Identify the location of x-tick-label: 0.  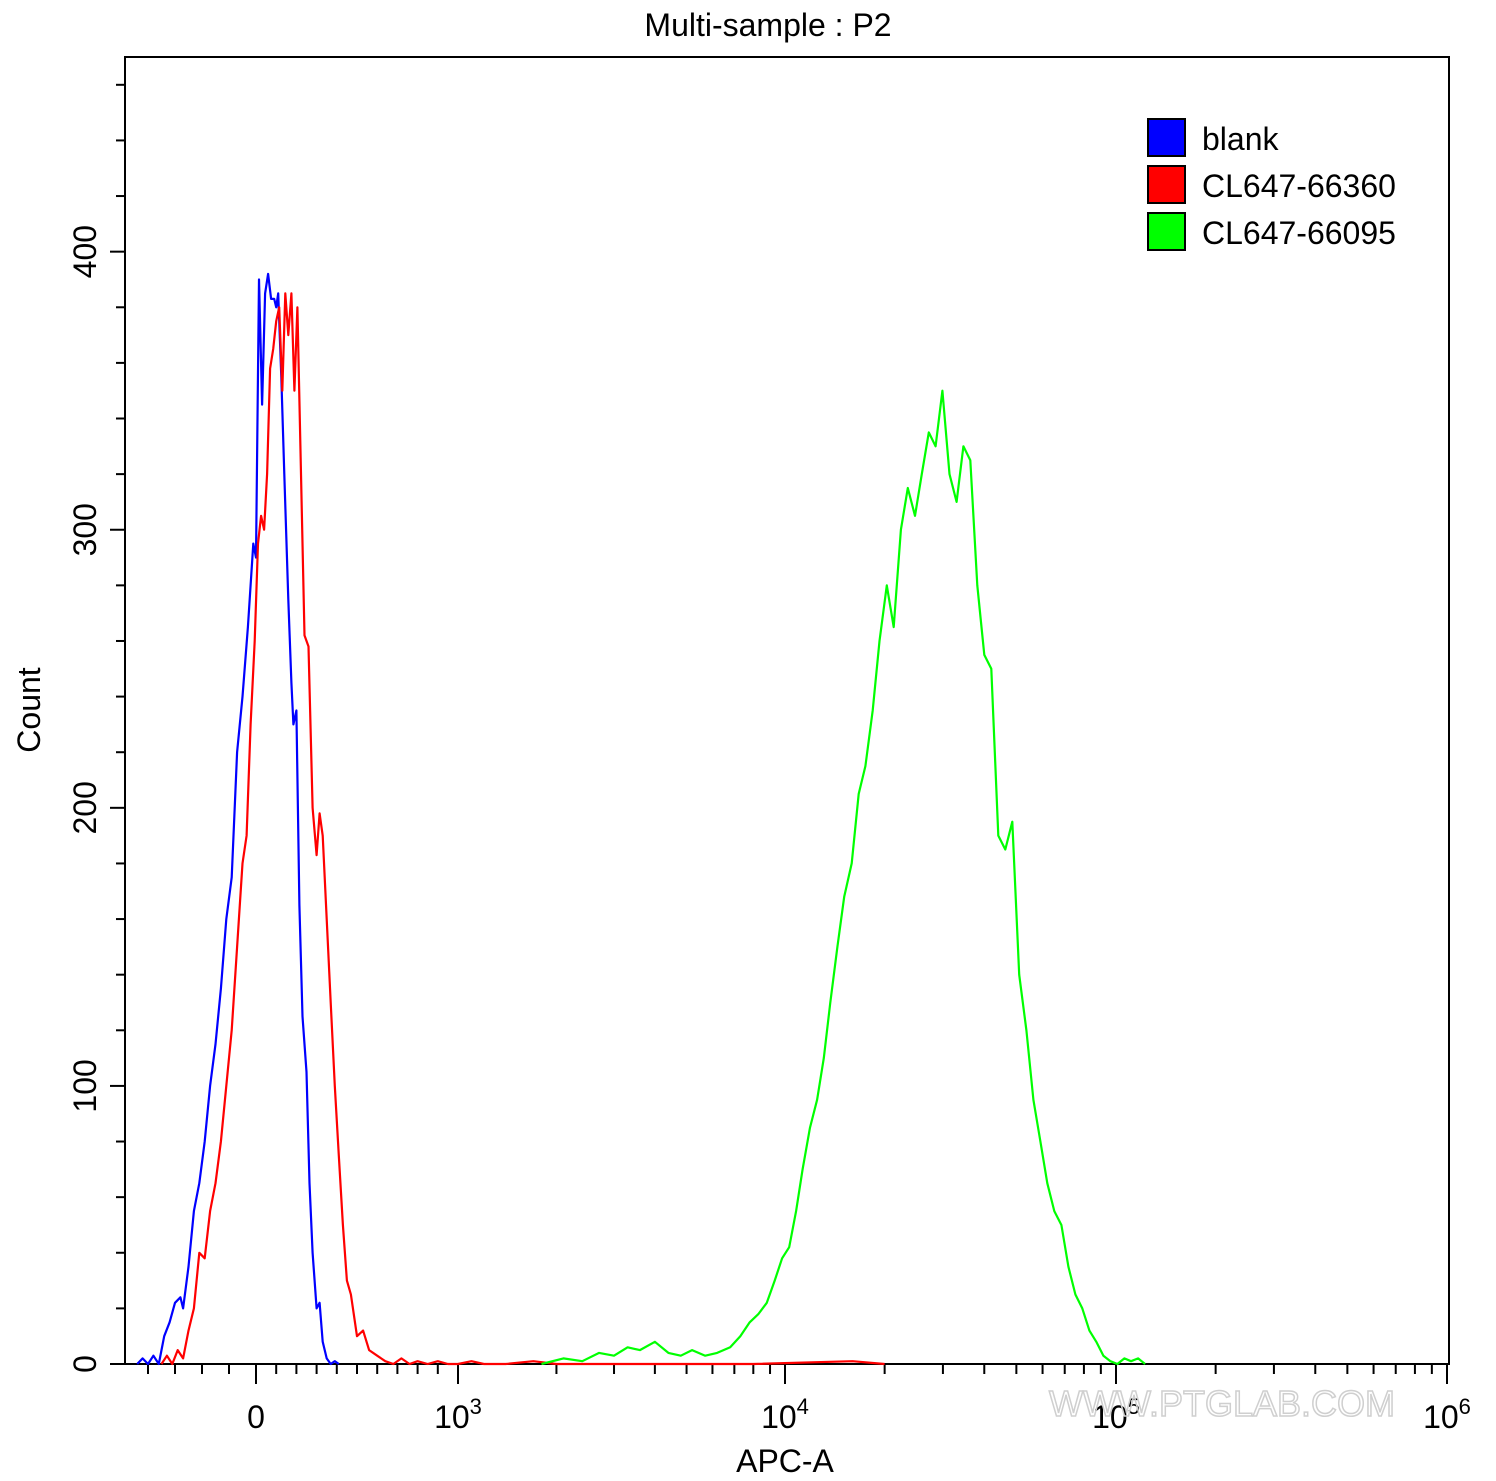
(256, 1417).